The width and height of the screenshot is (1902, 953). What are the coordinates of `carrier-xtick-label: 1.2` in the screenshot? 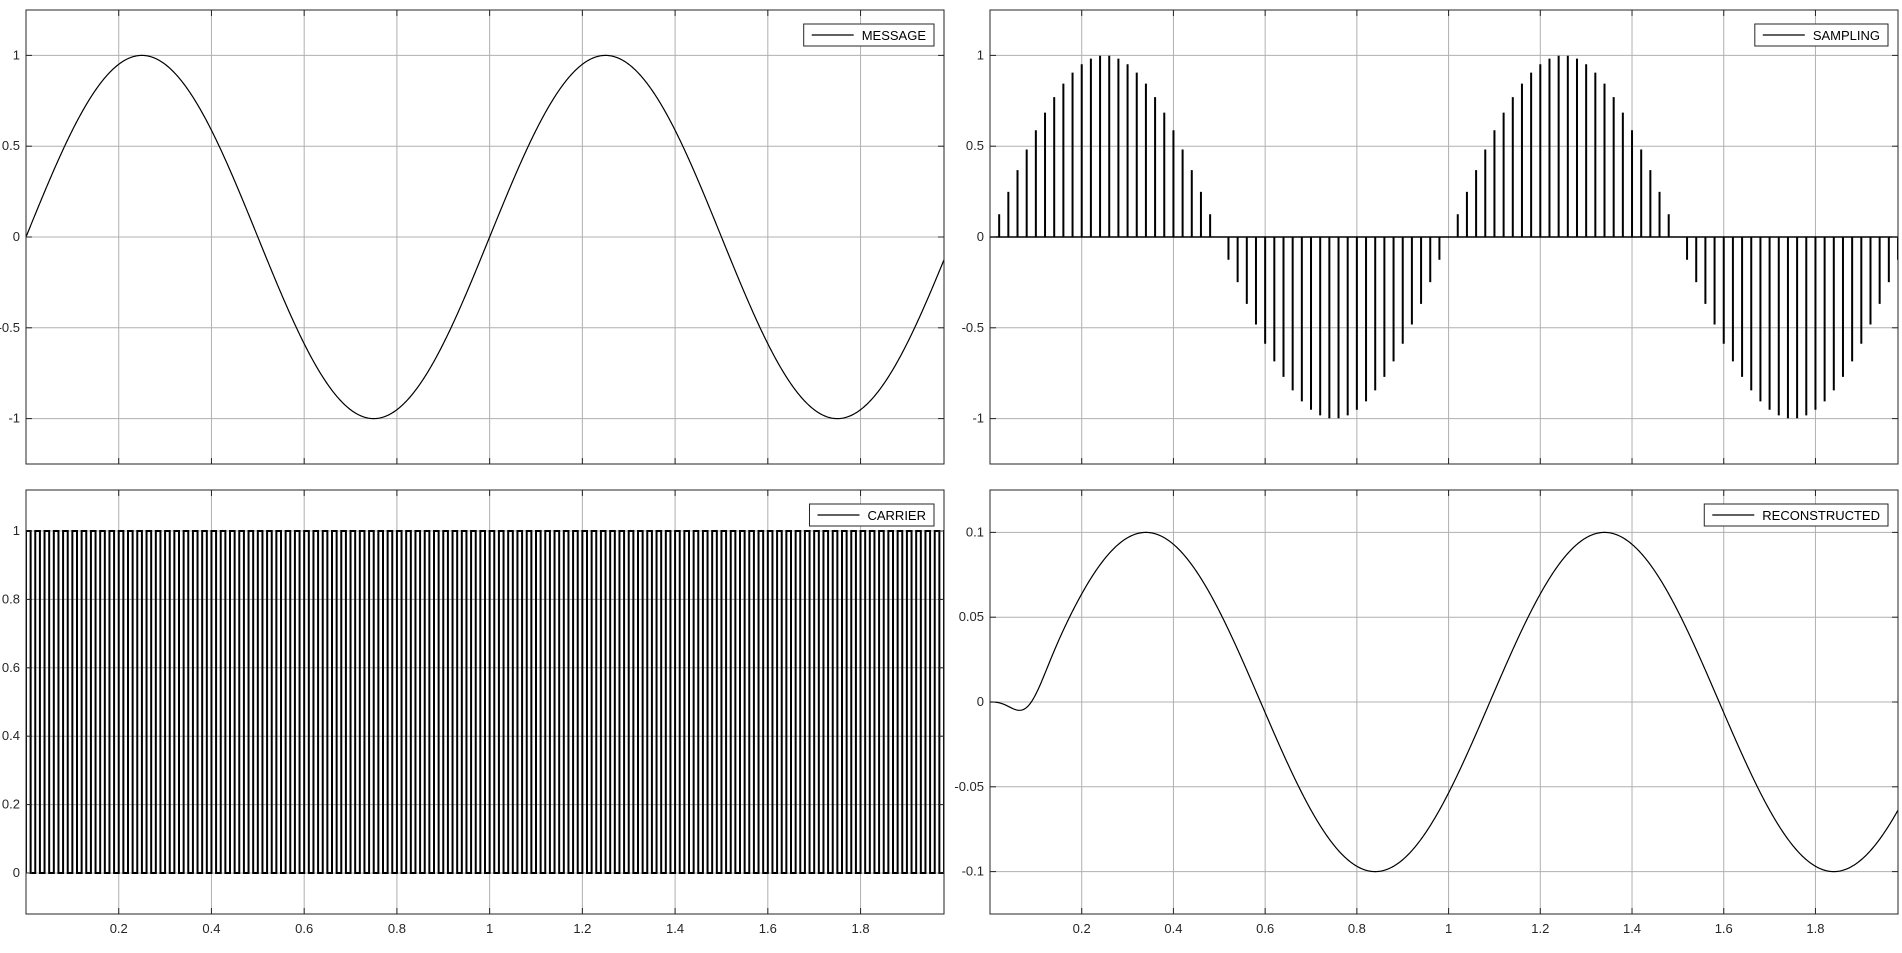 It's located at (582, 928).